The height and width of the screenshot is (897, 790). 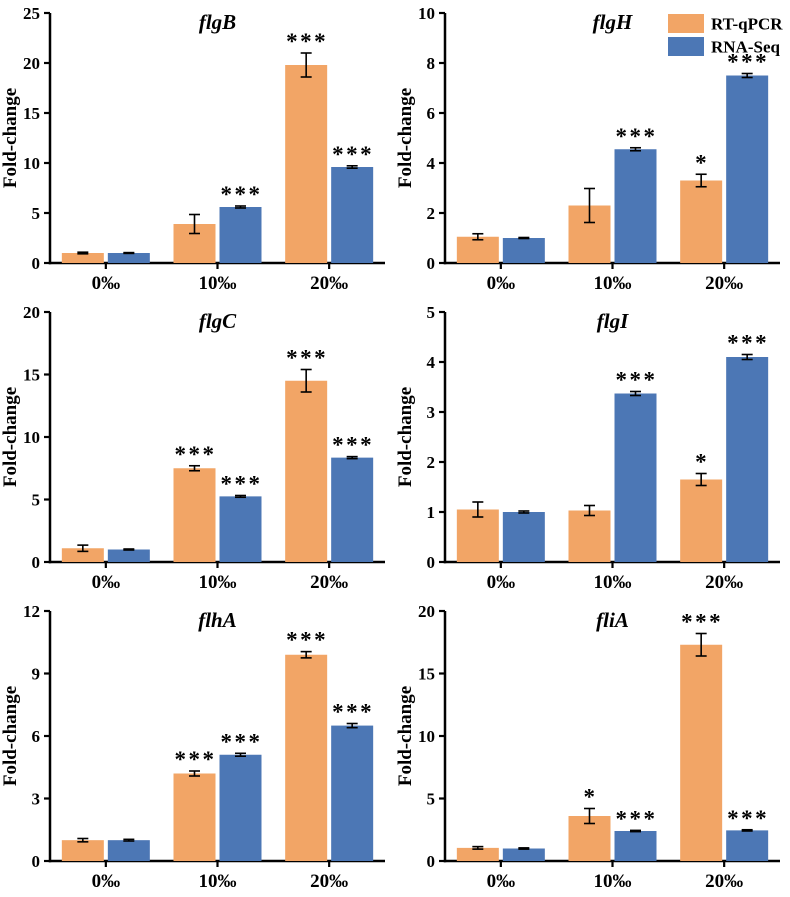 What do you see at coordinates (36, 674) in the screenshot?
I see `y-tick-label: 9` at bounding box center [36, 674].